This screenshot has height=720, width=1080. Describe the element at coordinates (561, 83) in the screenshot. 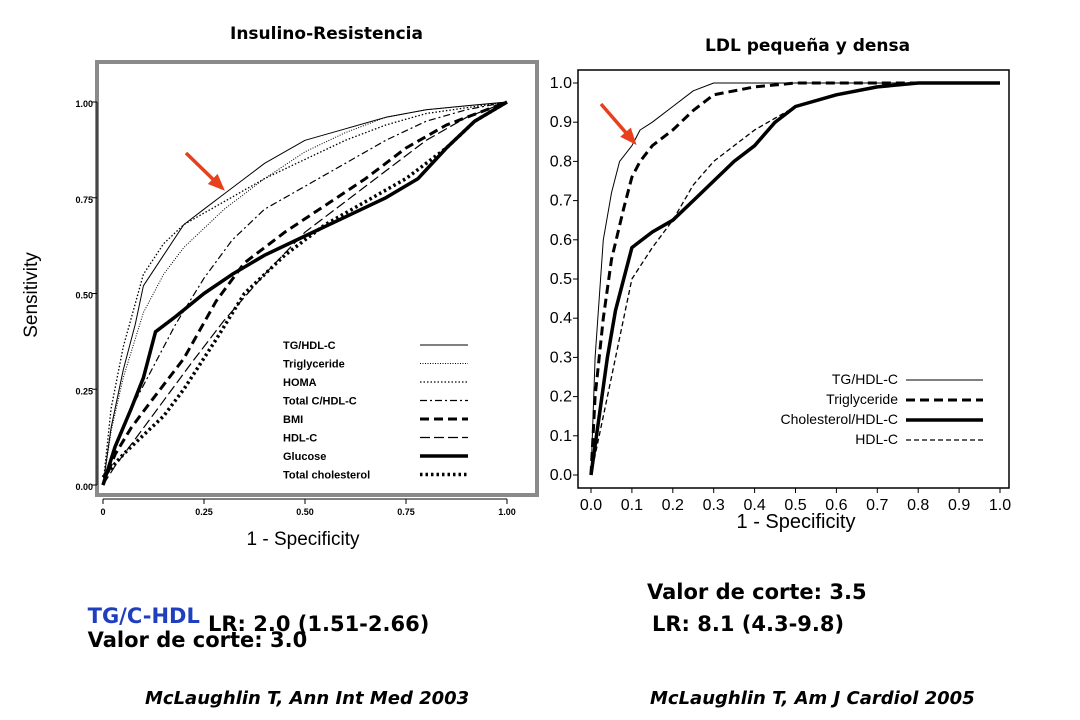

I see `right-y-tick-label: 1.0` at that location.